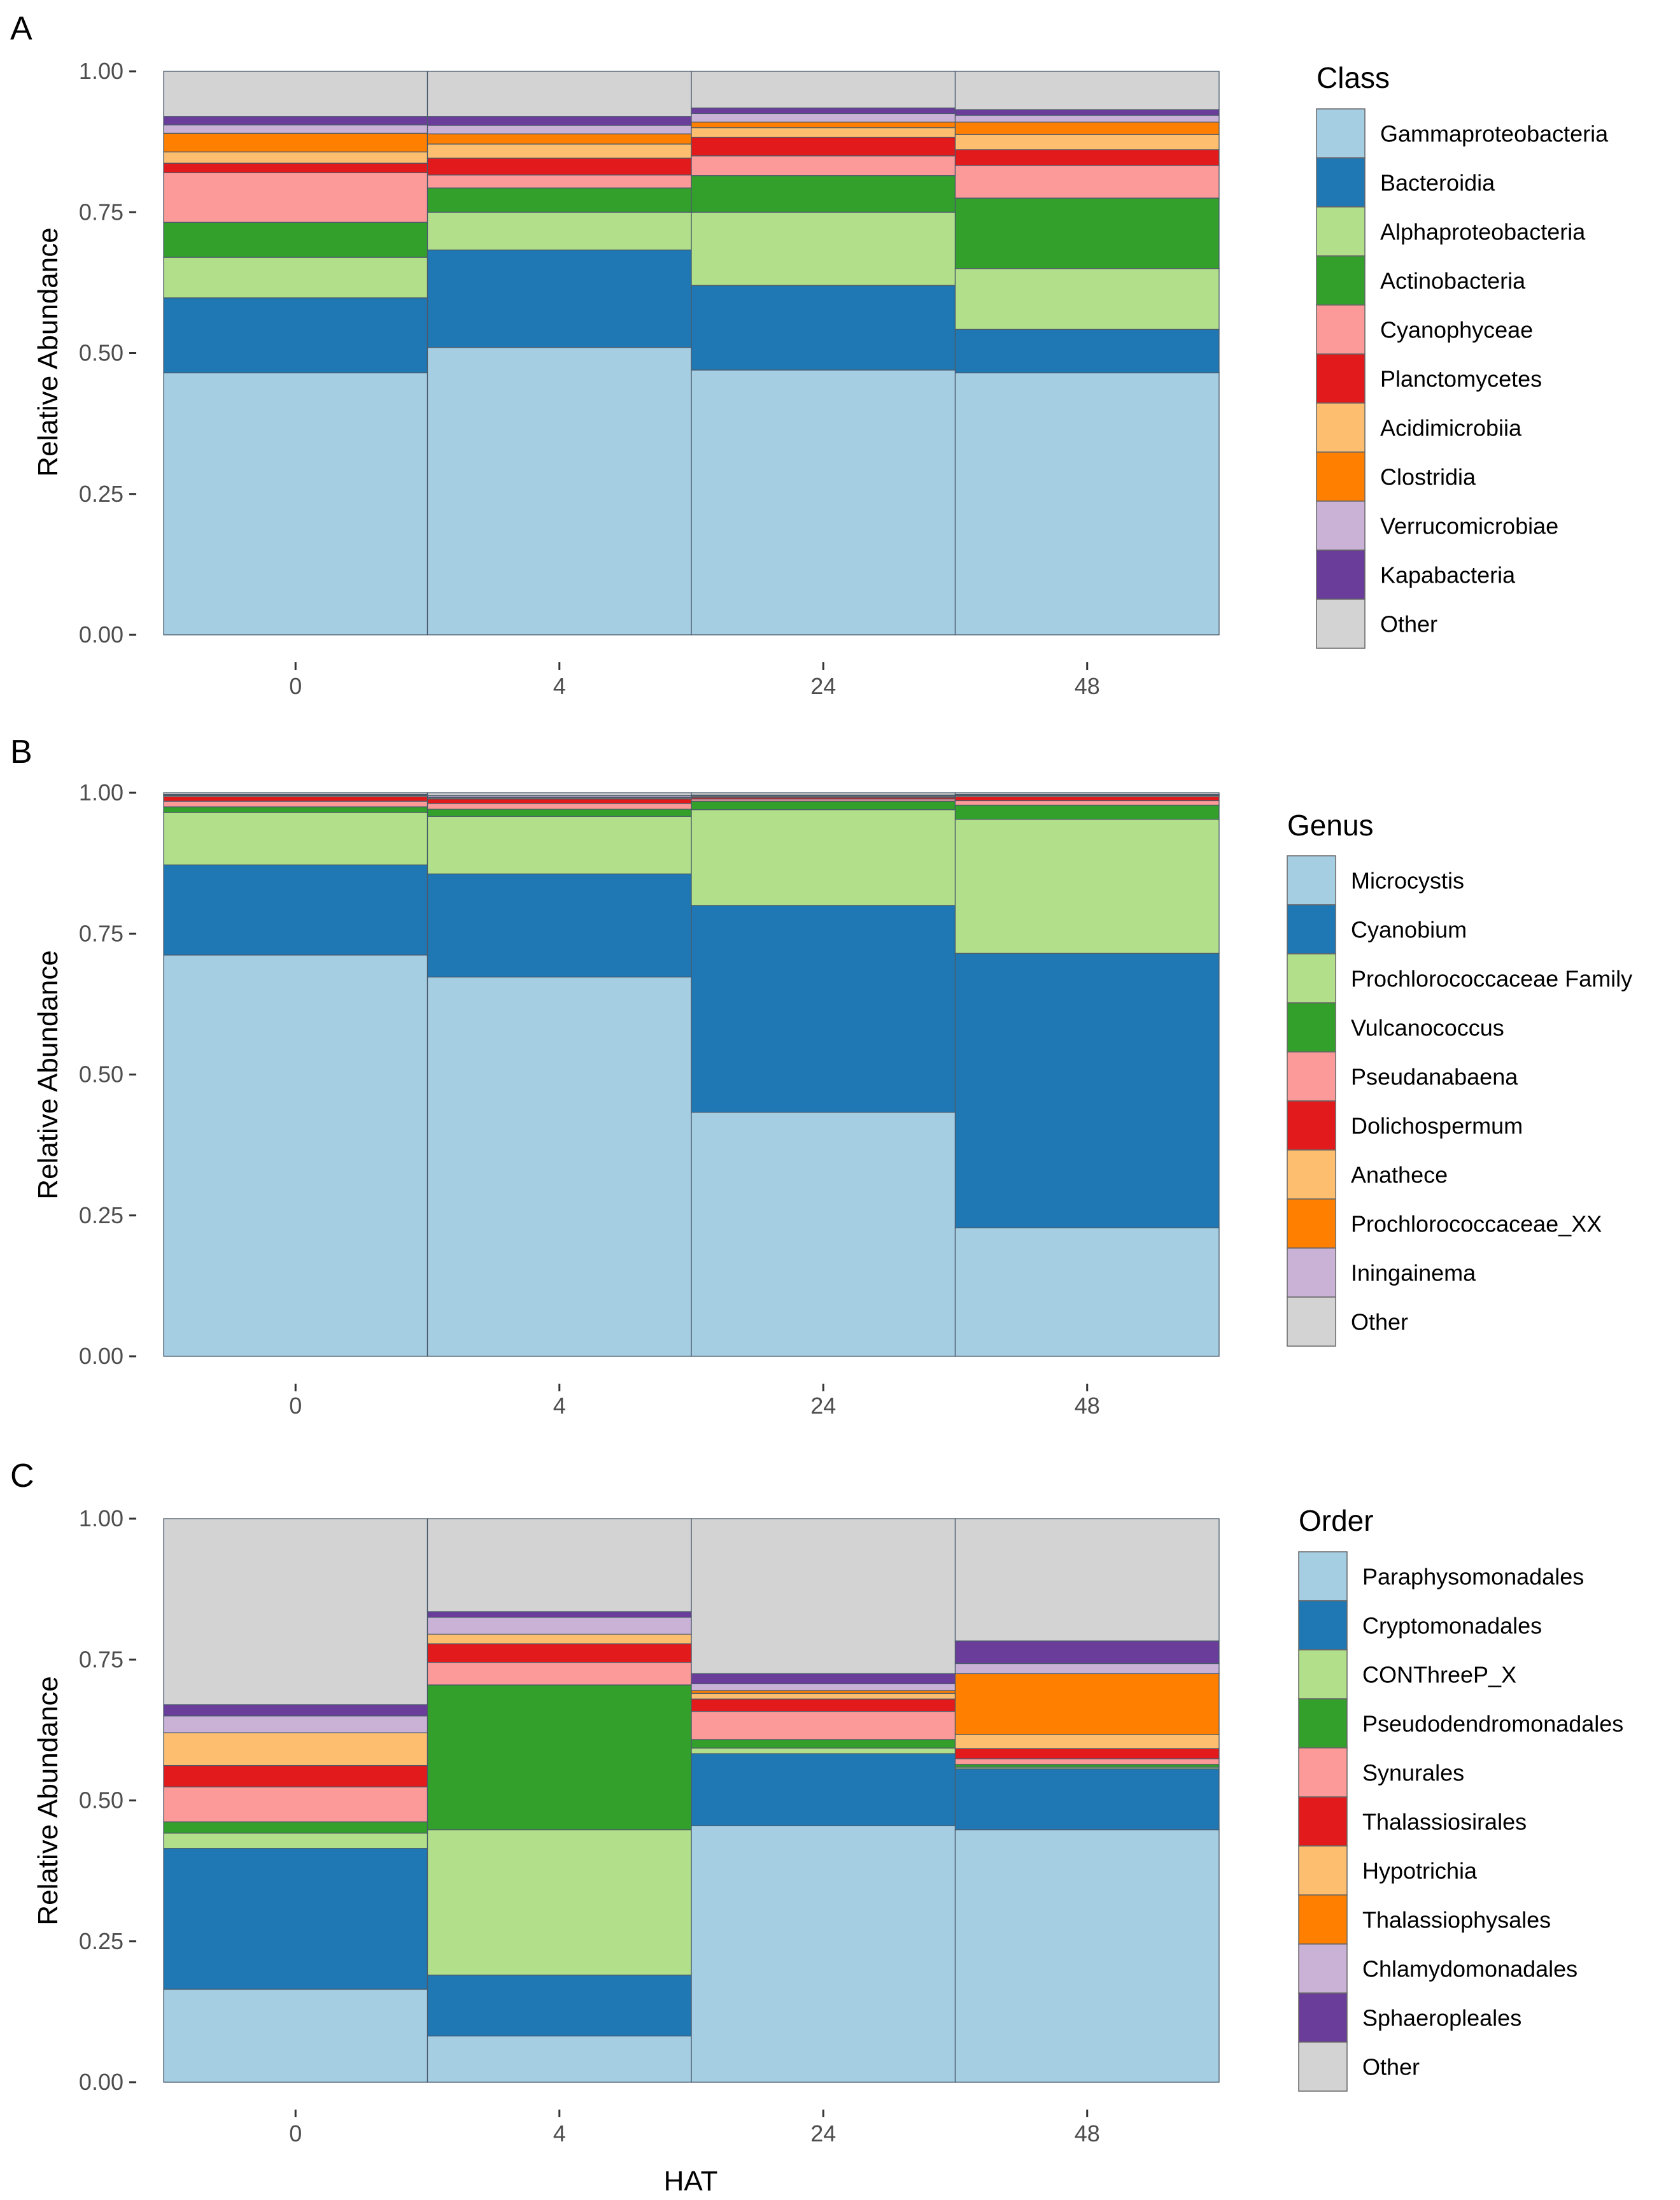 Image resolution: width=1680 pixels, height=2200 pixels. What do you see at coordinates (1409, 930) in the screenshot?
I see `legend-label: Cyanobium` at bounding box center [1409, 930].